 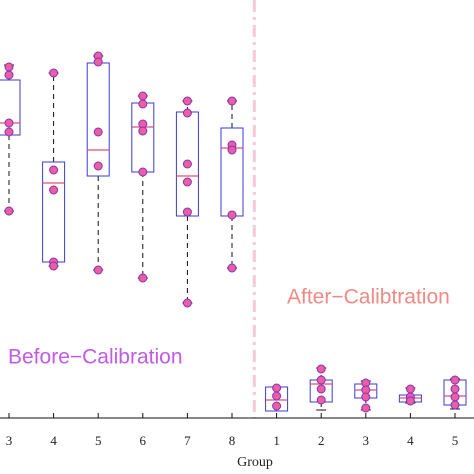 I want to click on x-tick-label: 1, so click(x=276, y=440).